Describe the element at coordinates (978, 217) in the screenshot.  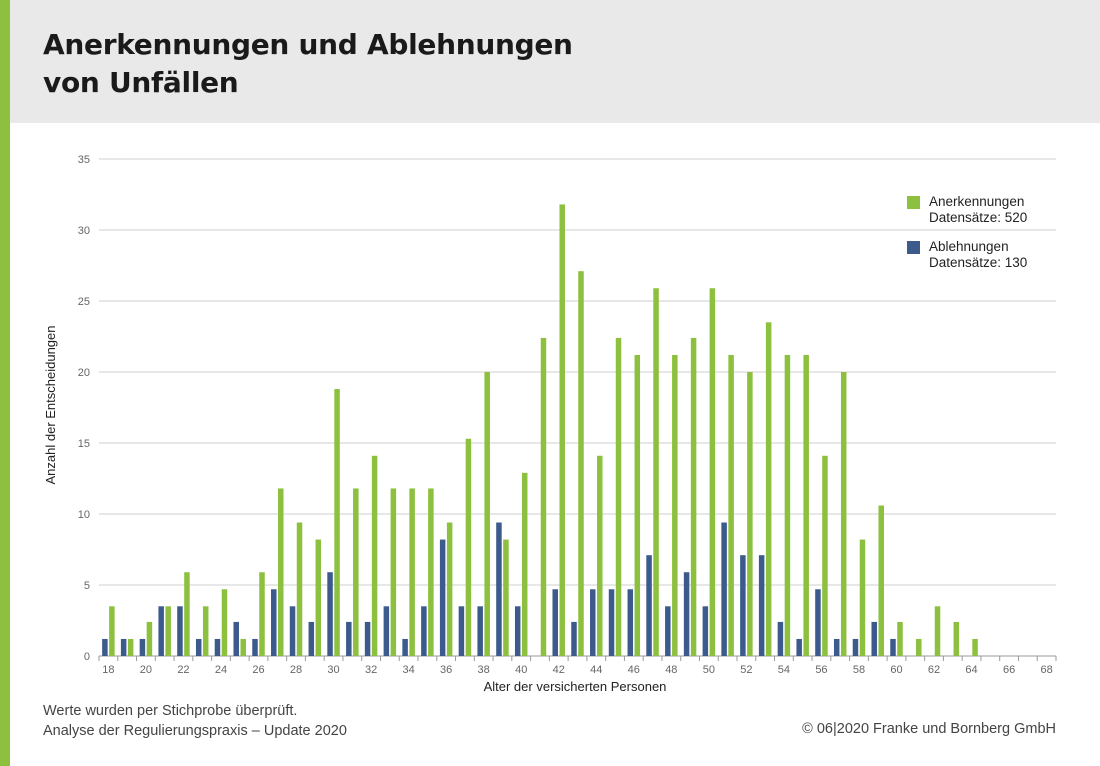
I see `legend-sub-anerkennungen: Datensätze: 520` at that location.